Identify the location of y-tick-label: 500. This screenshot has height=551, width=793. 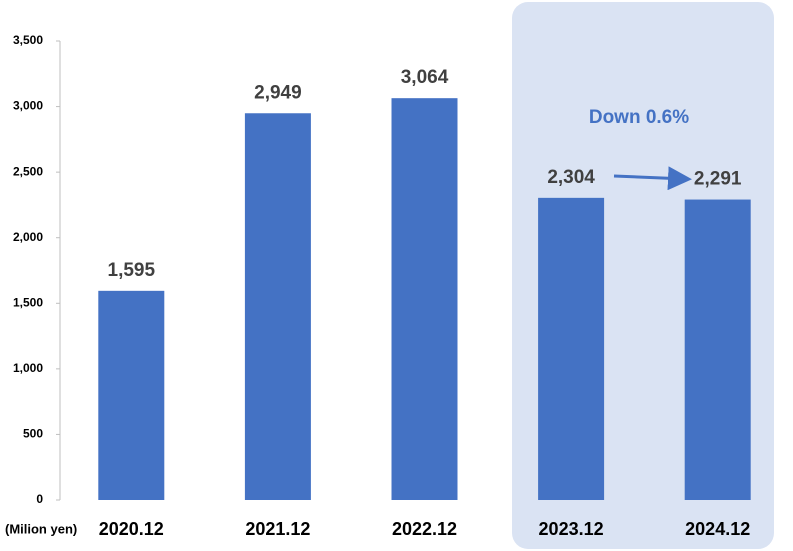
(33, 434).